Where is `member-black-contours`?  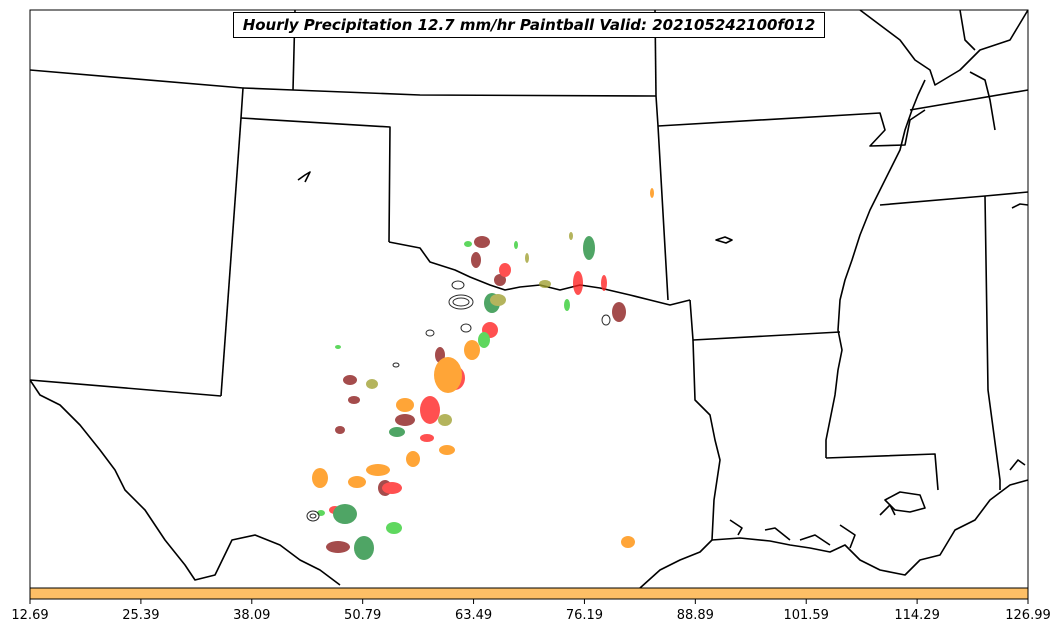 member-black-contours is located at coordinates (458, 401).